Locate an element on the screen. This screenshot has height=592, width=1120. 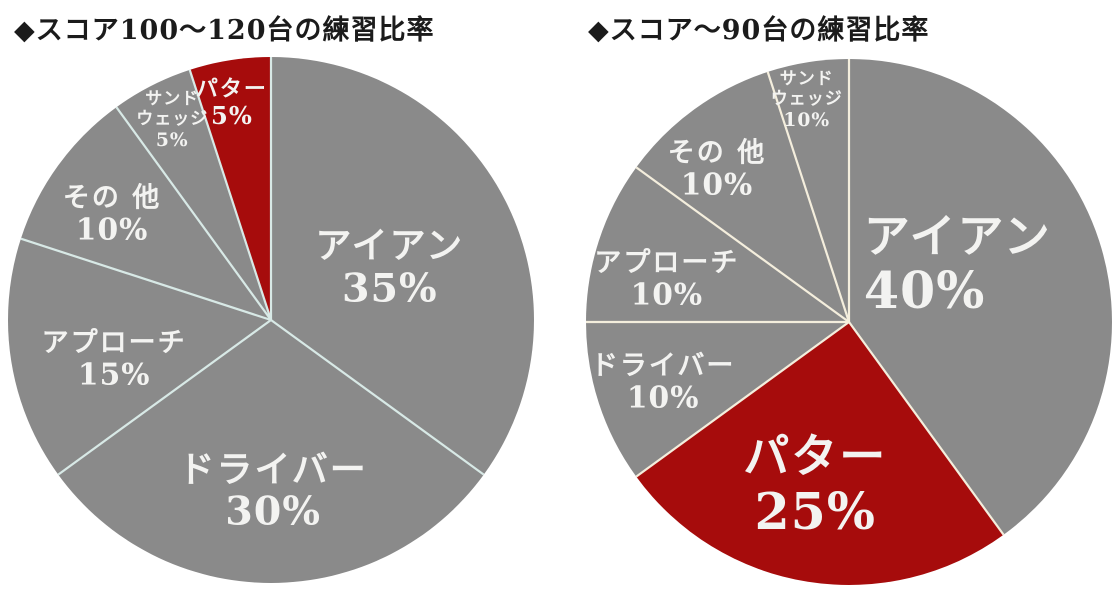
slice-label-5: パター 5% is located at coordinates (231, 103).